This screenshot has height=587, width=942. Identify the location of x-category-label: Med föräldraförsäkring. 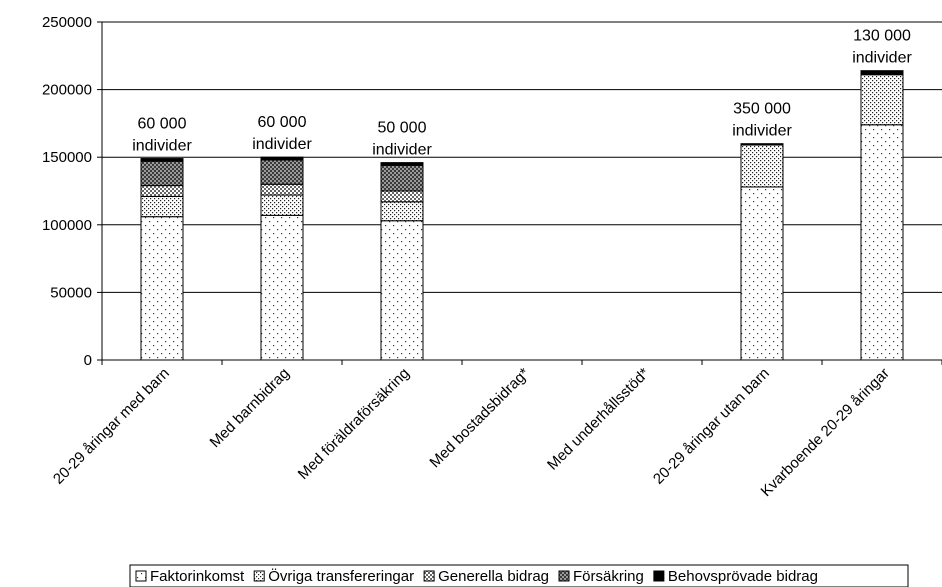
(354, 424).